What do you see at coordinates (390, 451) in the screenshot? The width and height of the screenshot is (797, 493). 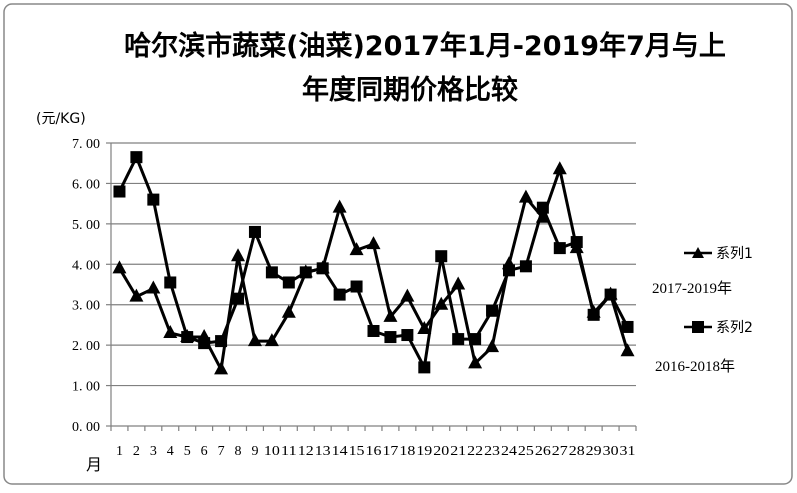 I see `x-tick-label: 17` at bounding box center [390, 451].